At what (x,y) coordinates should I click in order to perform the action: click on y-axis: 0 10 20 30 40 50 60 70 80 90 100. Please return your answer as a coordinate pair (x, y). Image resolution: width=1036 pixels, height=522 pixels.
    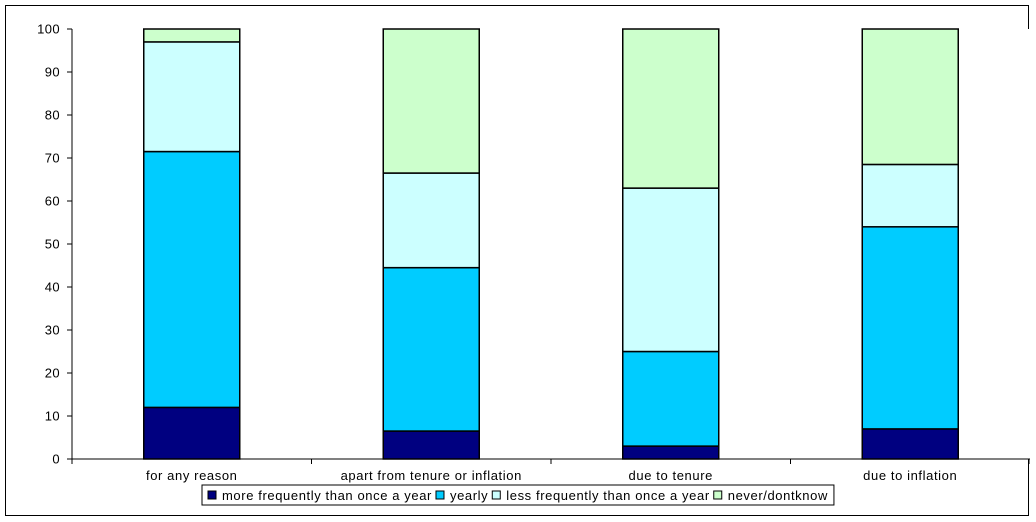
    Looking at the image, I should click on (55, 244).